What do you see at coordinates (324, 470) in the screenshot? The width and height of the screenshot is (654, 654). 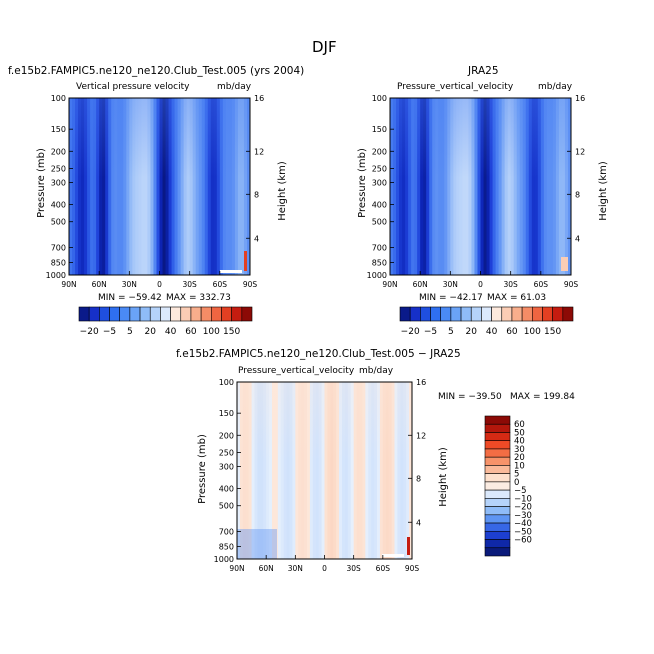 I see `panel-diff-group` at bounding box center [324, 470].